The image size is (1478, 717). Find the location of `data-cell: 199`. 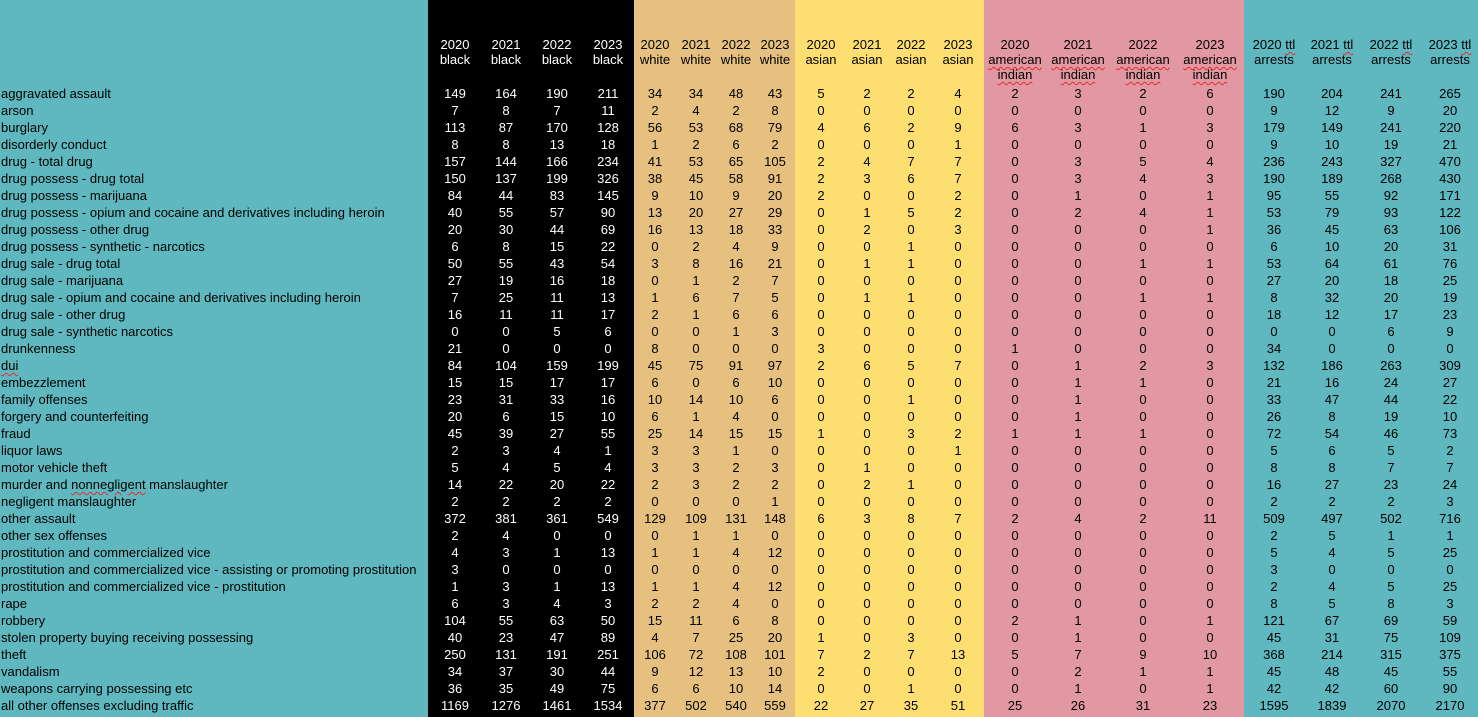

data-cell: 199 is located at coordinates (608, 365).